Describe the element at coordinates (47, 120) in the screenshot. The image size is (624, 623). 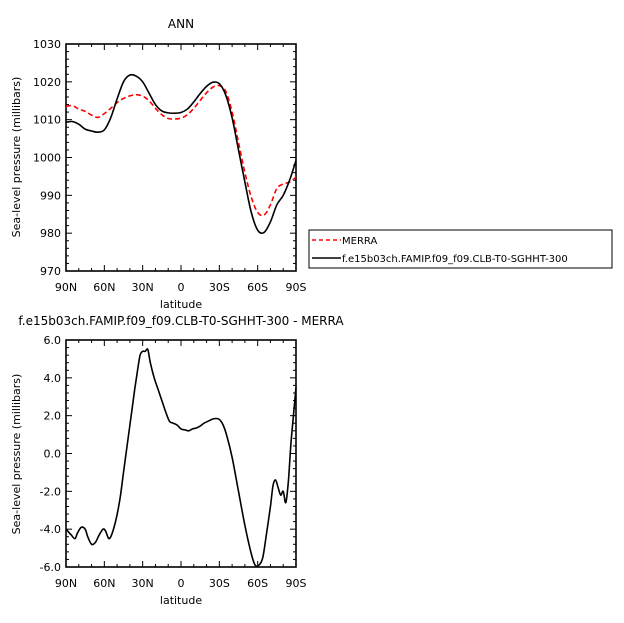
I see `y-tick-label: 1010` at that location.